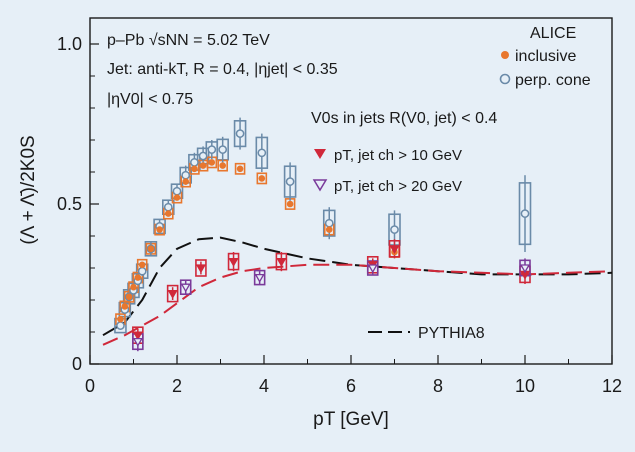 The height and width of the screenshot is (452, 635). Describe the element at coordinates (69, 44) in the screenshot. I see `y-tick-label: 1.0` at that location.